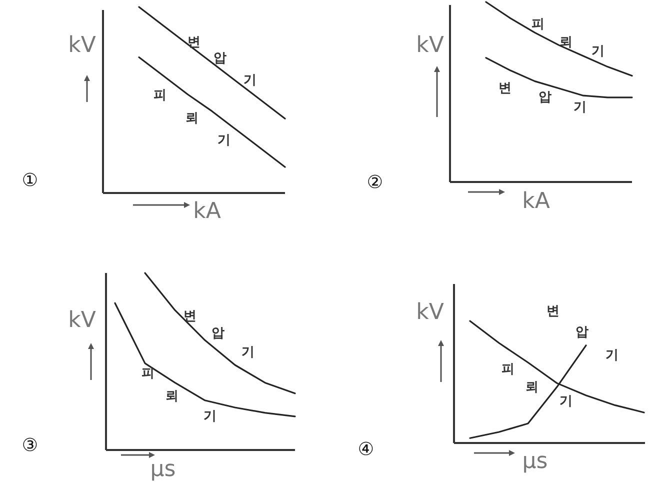  What do you see at coordinates (375, 182) in the screenshot?
I see `text: ②` at bounding box center [375, 182].